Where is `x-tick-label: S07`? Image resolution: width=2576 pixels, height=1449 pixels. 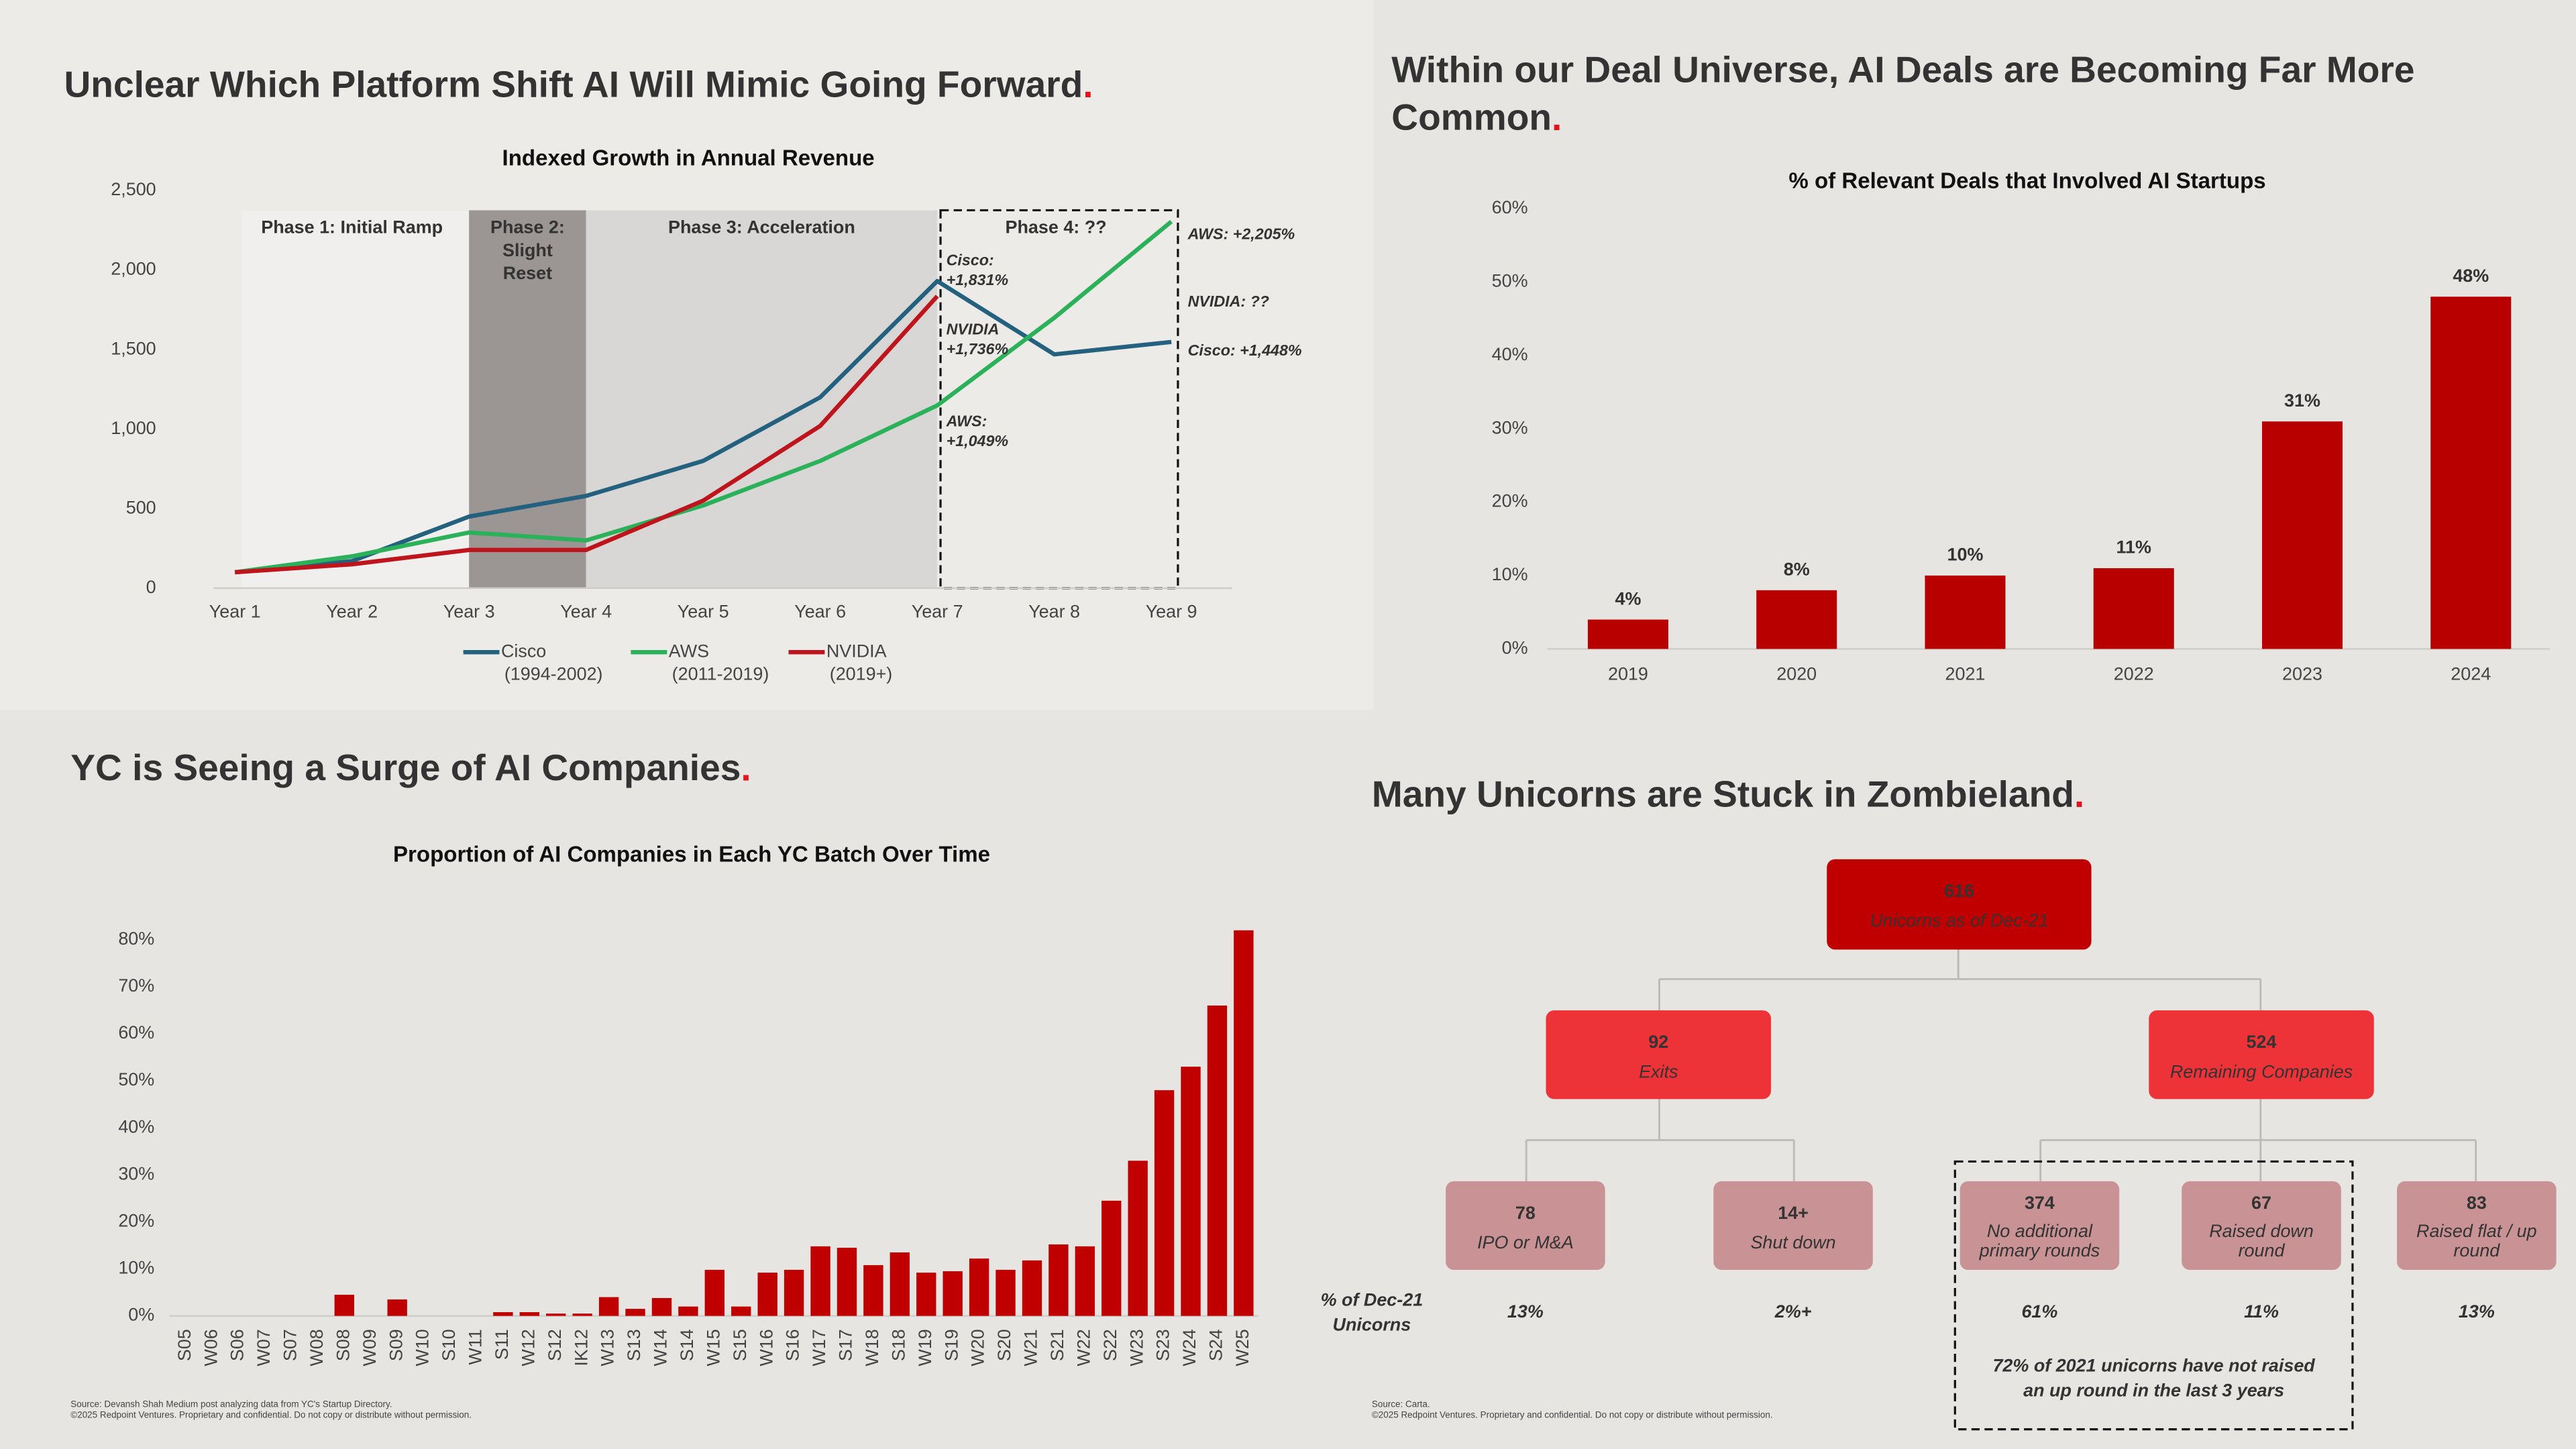 x-tick-label: S07 is located at coordinates (290, 1345).